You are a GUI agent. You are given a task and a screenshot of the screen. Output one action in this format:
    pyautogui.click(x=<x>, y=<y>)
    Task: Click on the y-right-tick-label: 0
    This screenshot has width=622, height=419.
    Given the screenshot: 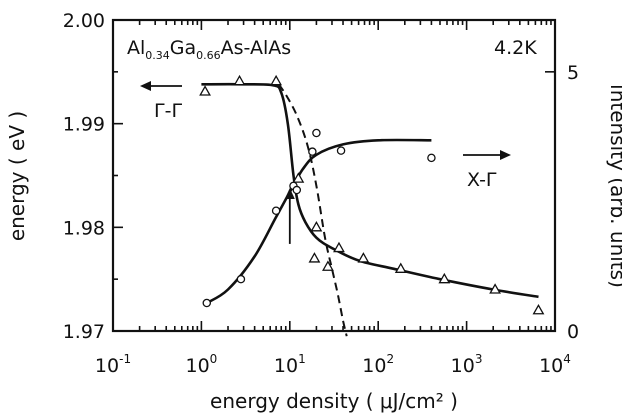 What is the action you would take?
    pyautogui.click(x=573, y=332)
    